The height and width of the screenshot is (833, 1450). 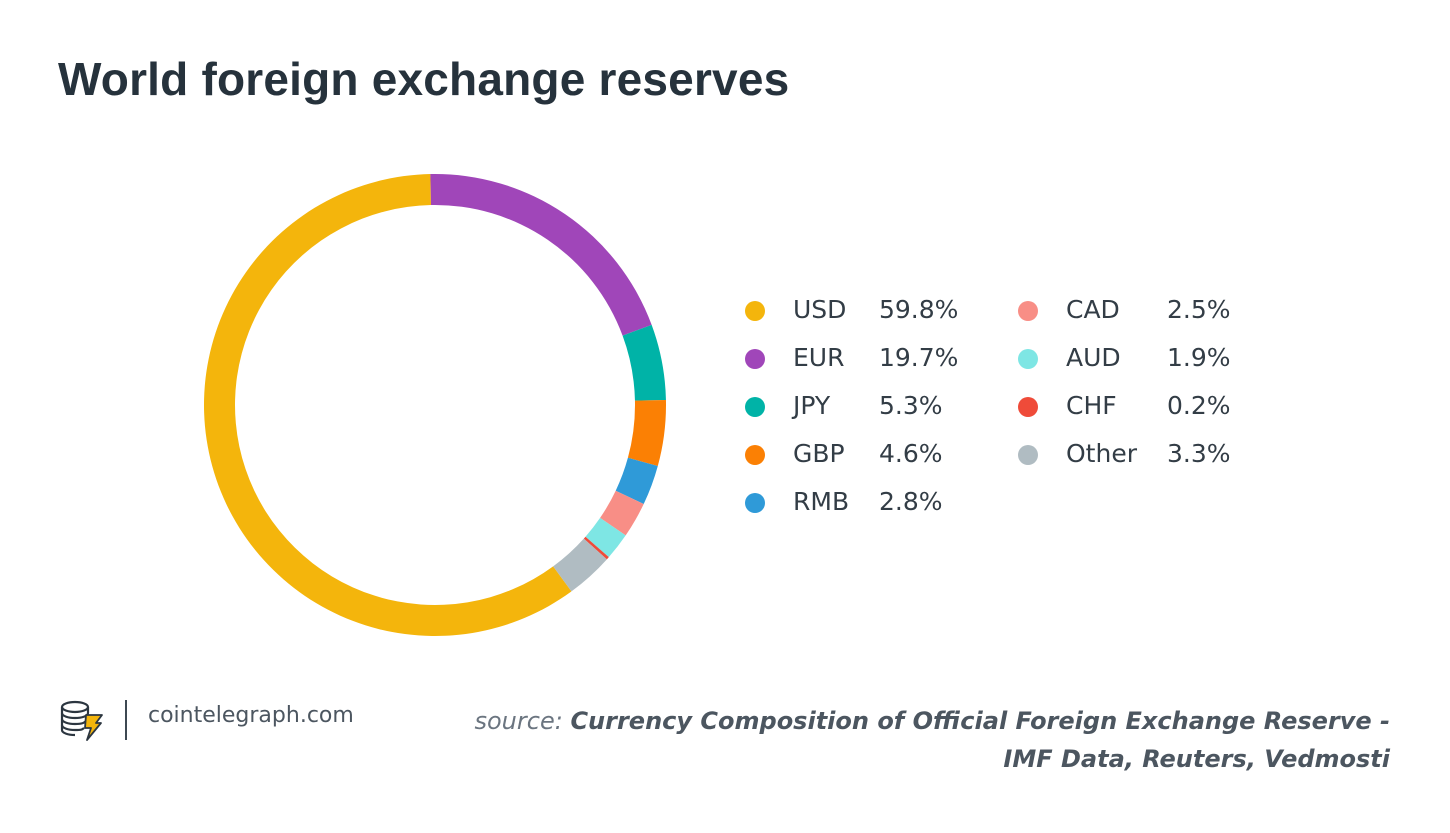 What do you see at coordinates (1199, 309) in the screenshot?
I see `legend-value: 2.5%` at bounding box center [1199, 309].